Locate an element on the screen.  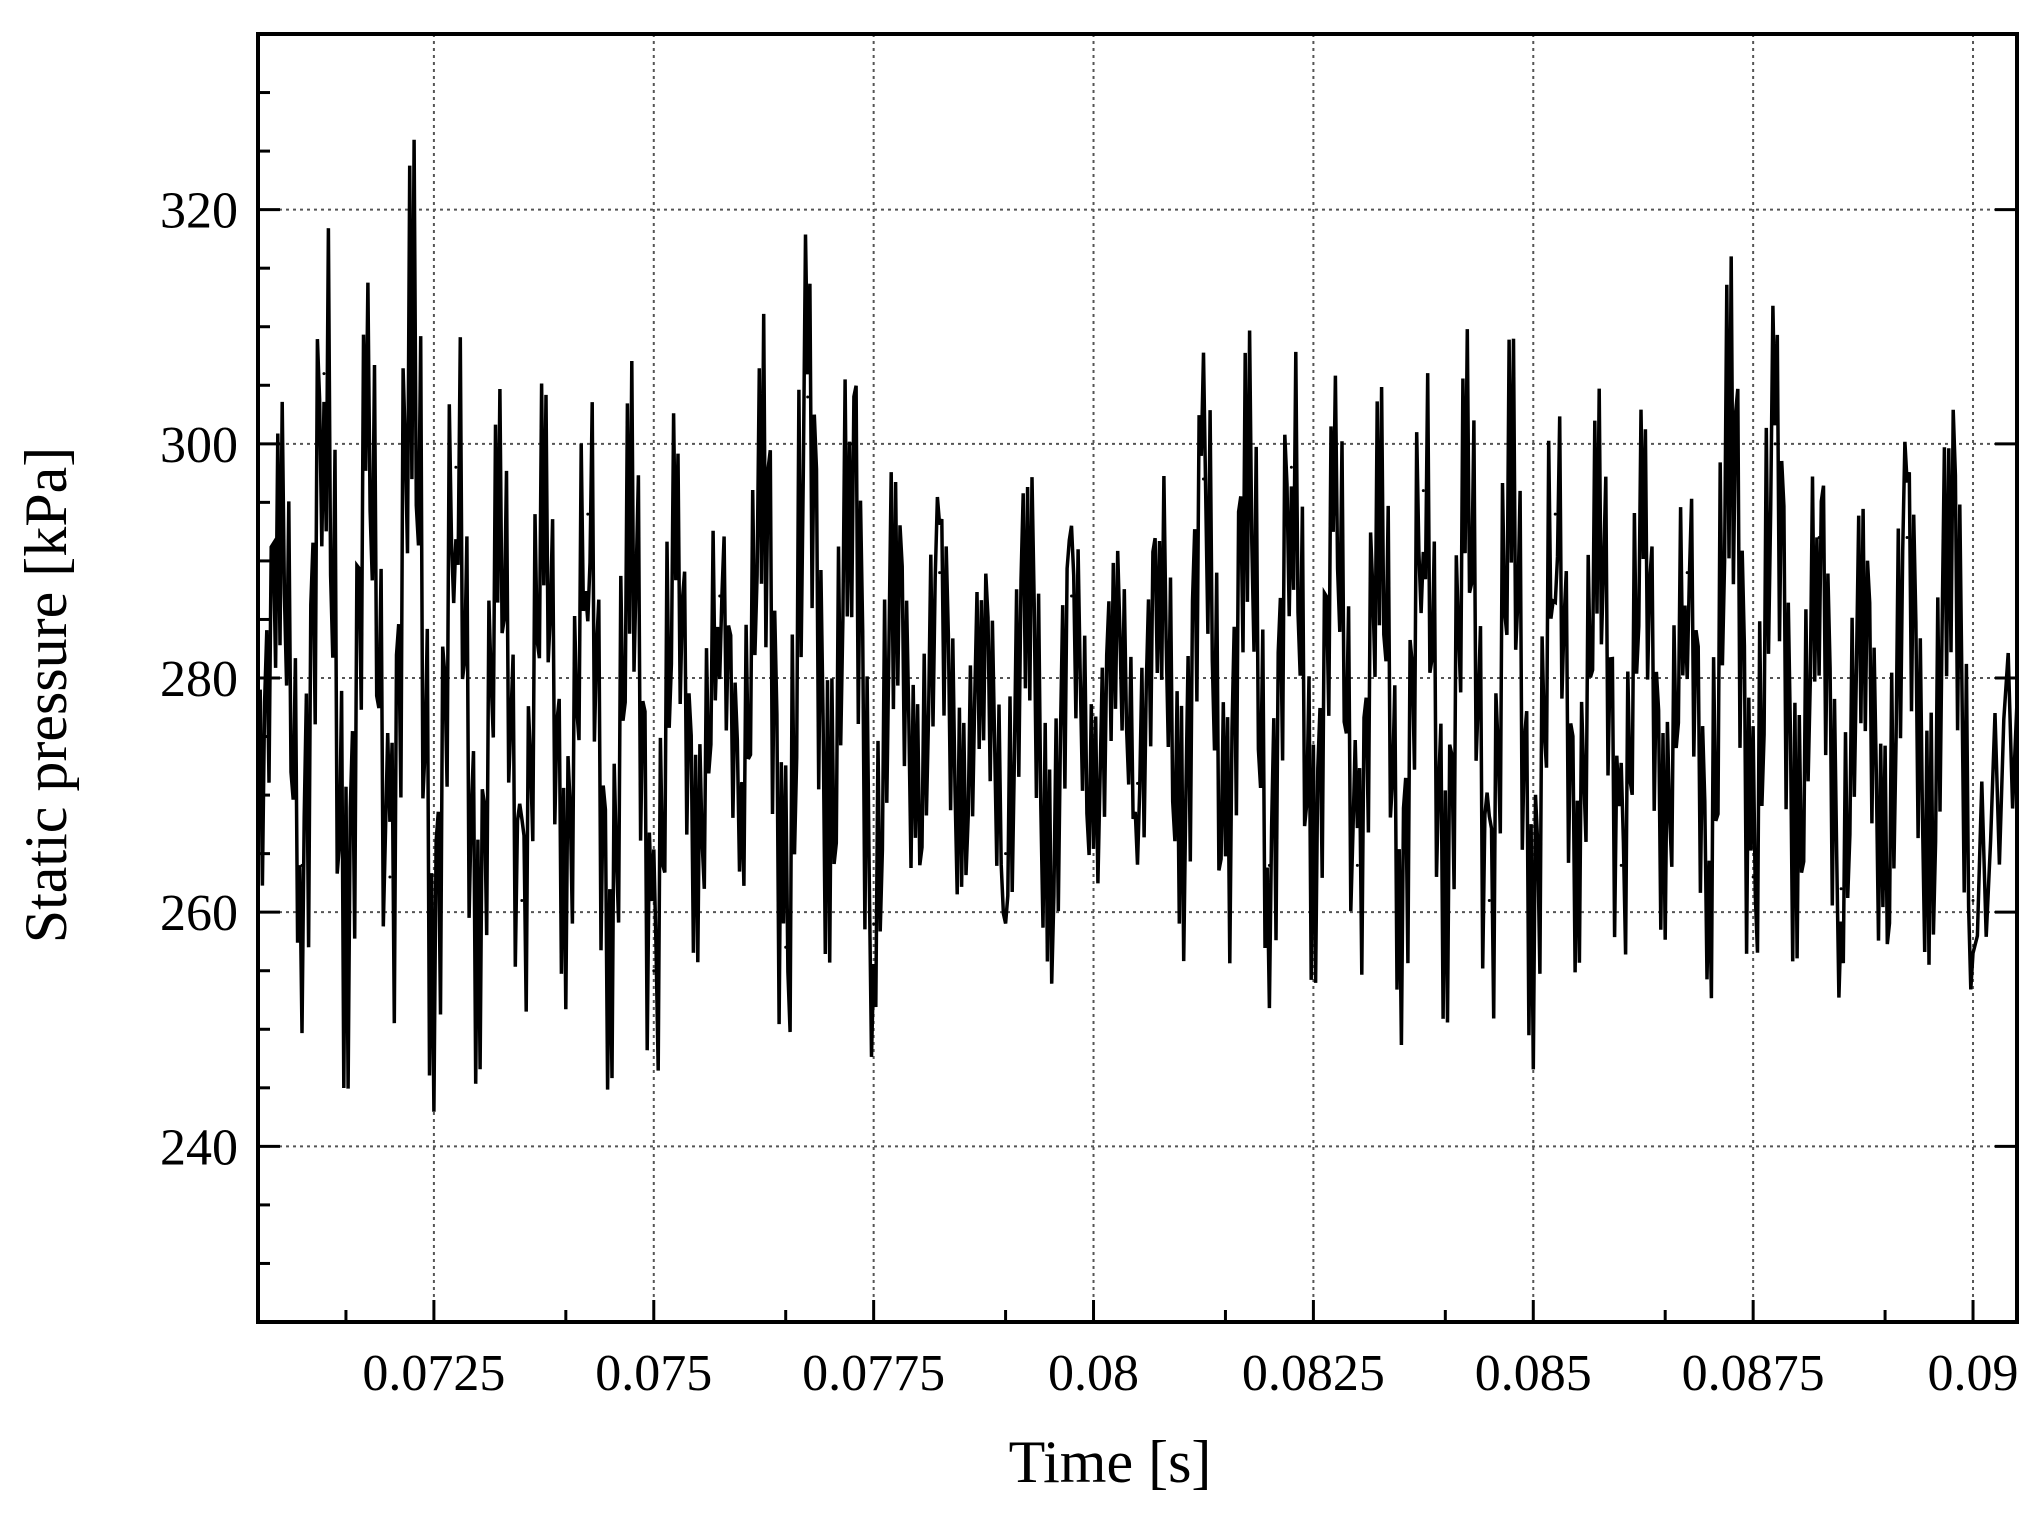
y-tick-label: 260 is located at coordinates (199, 913).